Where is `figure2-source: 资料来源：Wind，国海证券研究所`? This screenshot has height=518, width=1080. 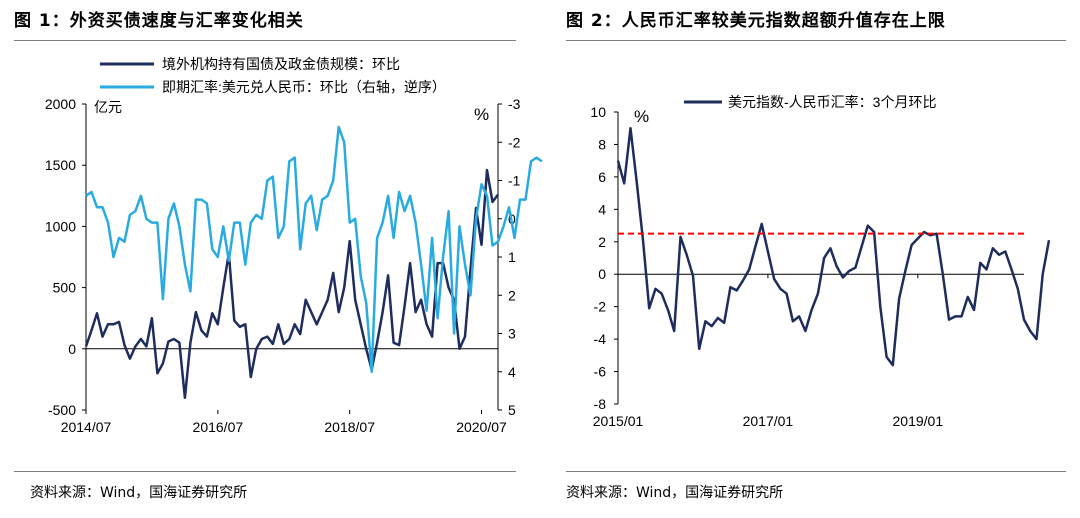
figure2-source: 资料来源：Wind，国海证券研究所 is located at coordinates (675, 493).